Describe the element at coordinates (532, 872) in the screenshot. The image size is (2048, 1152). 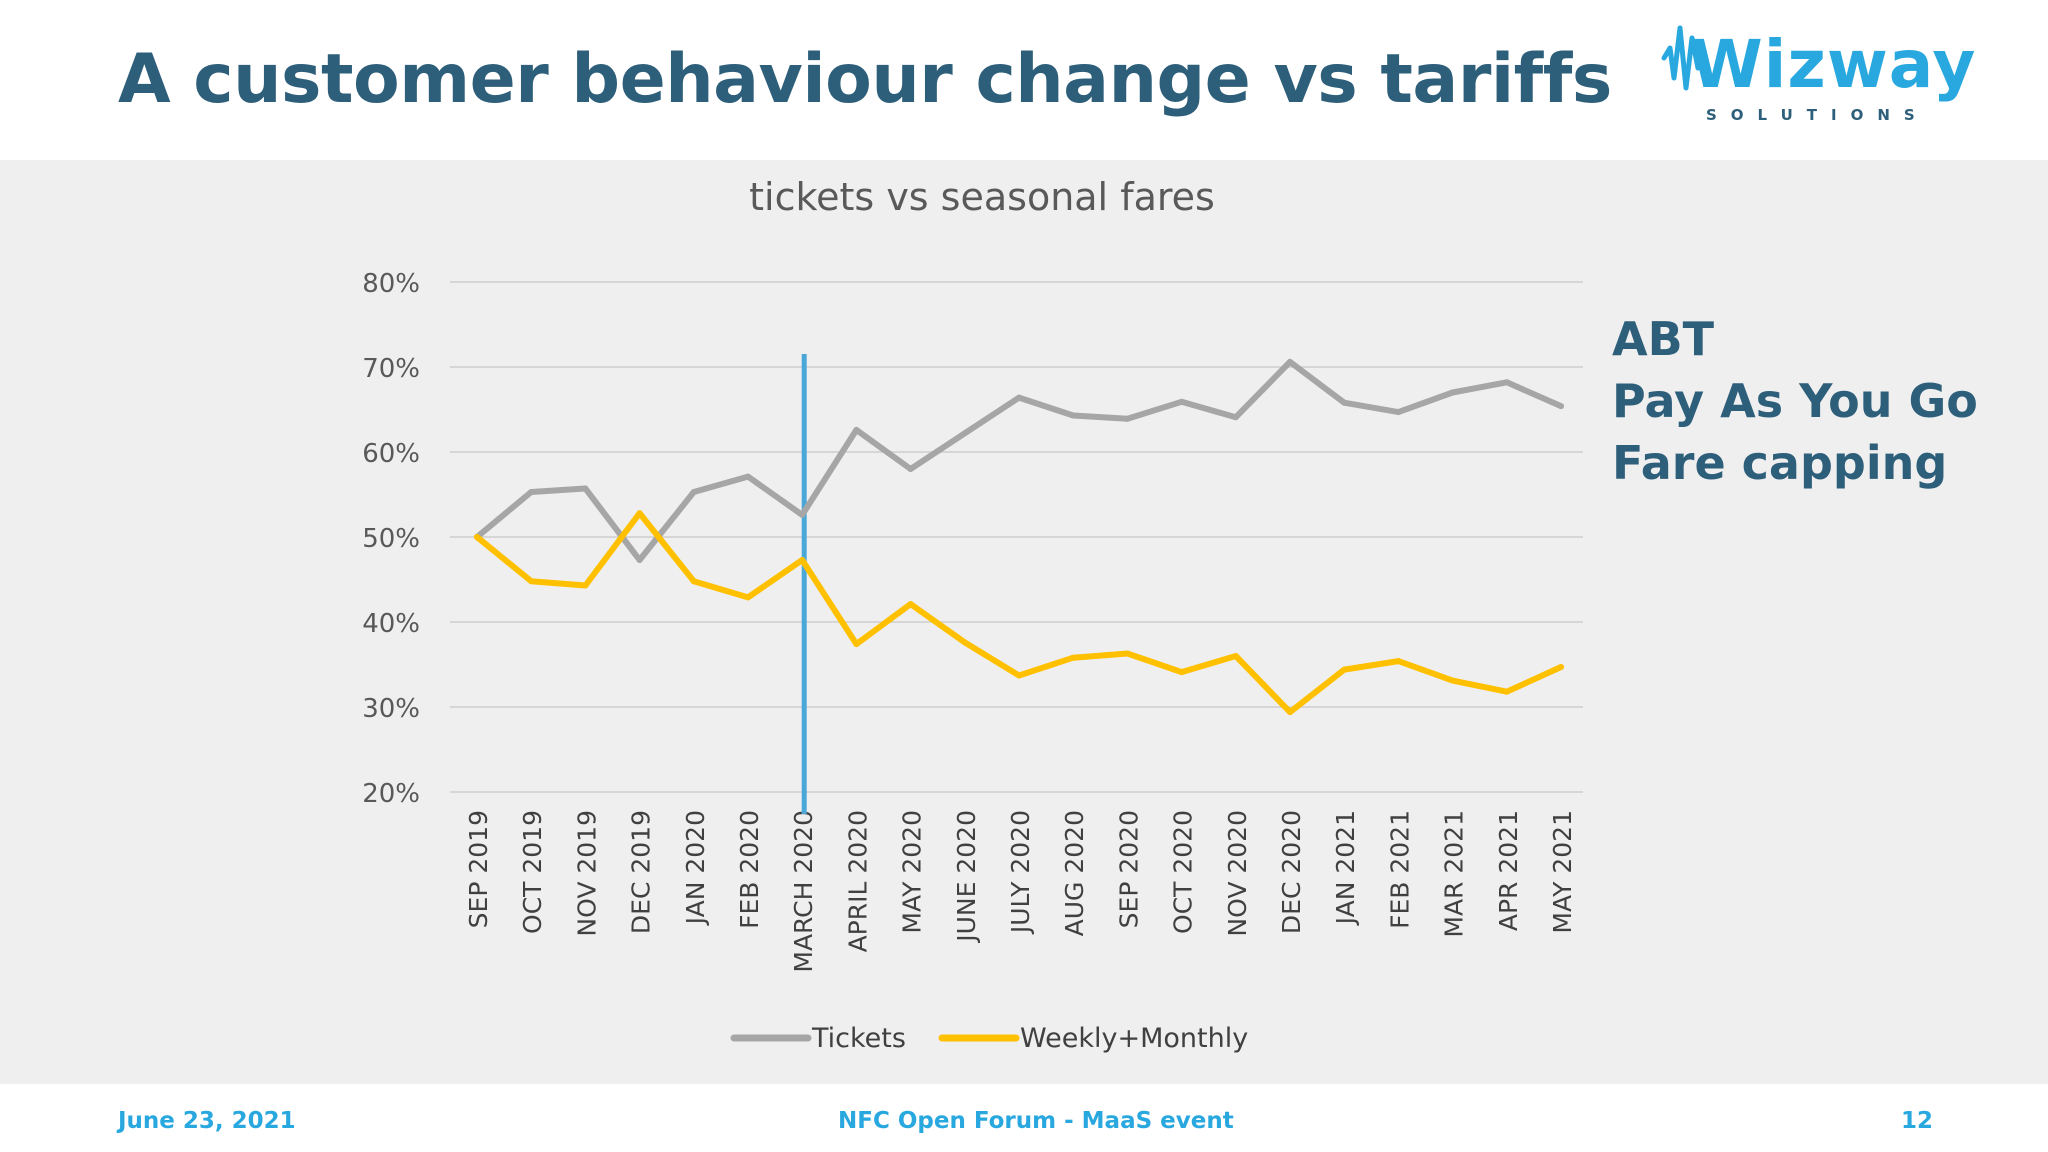
I see `x-tick-label: OCT 2019` at that location.